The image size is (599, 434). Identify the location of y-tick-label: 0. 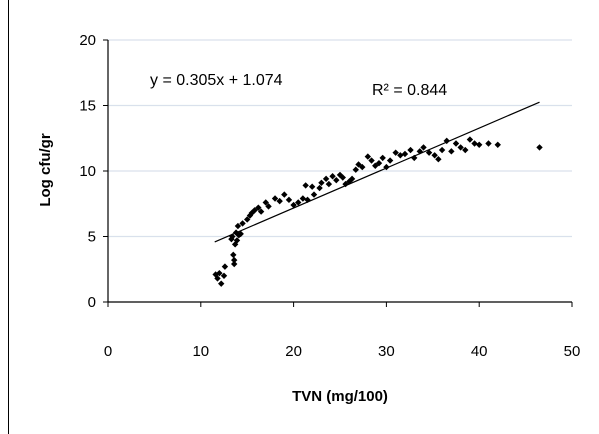
(92, 302).